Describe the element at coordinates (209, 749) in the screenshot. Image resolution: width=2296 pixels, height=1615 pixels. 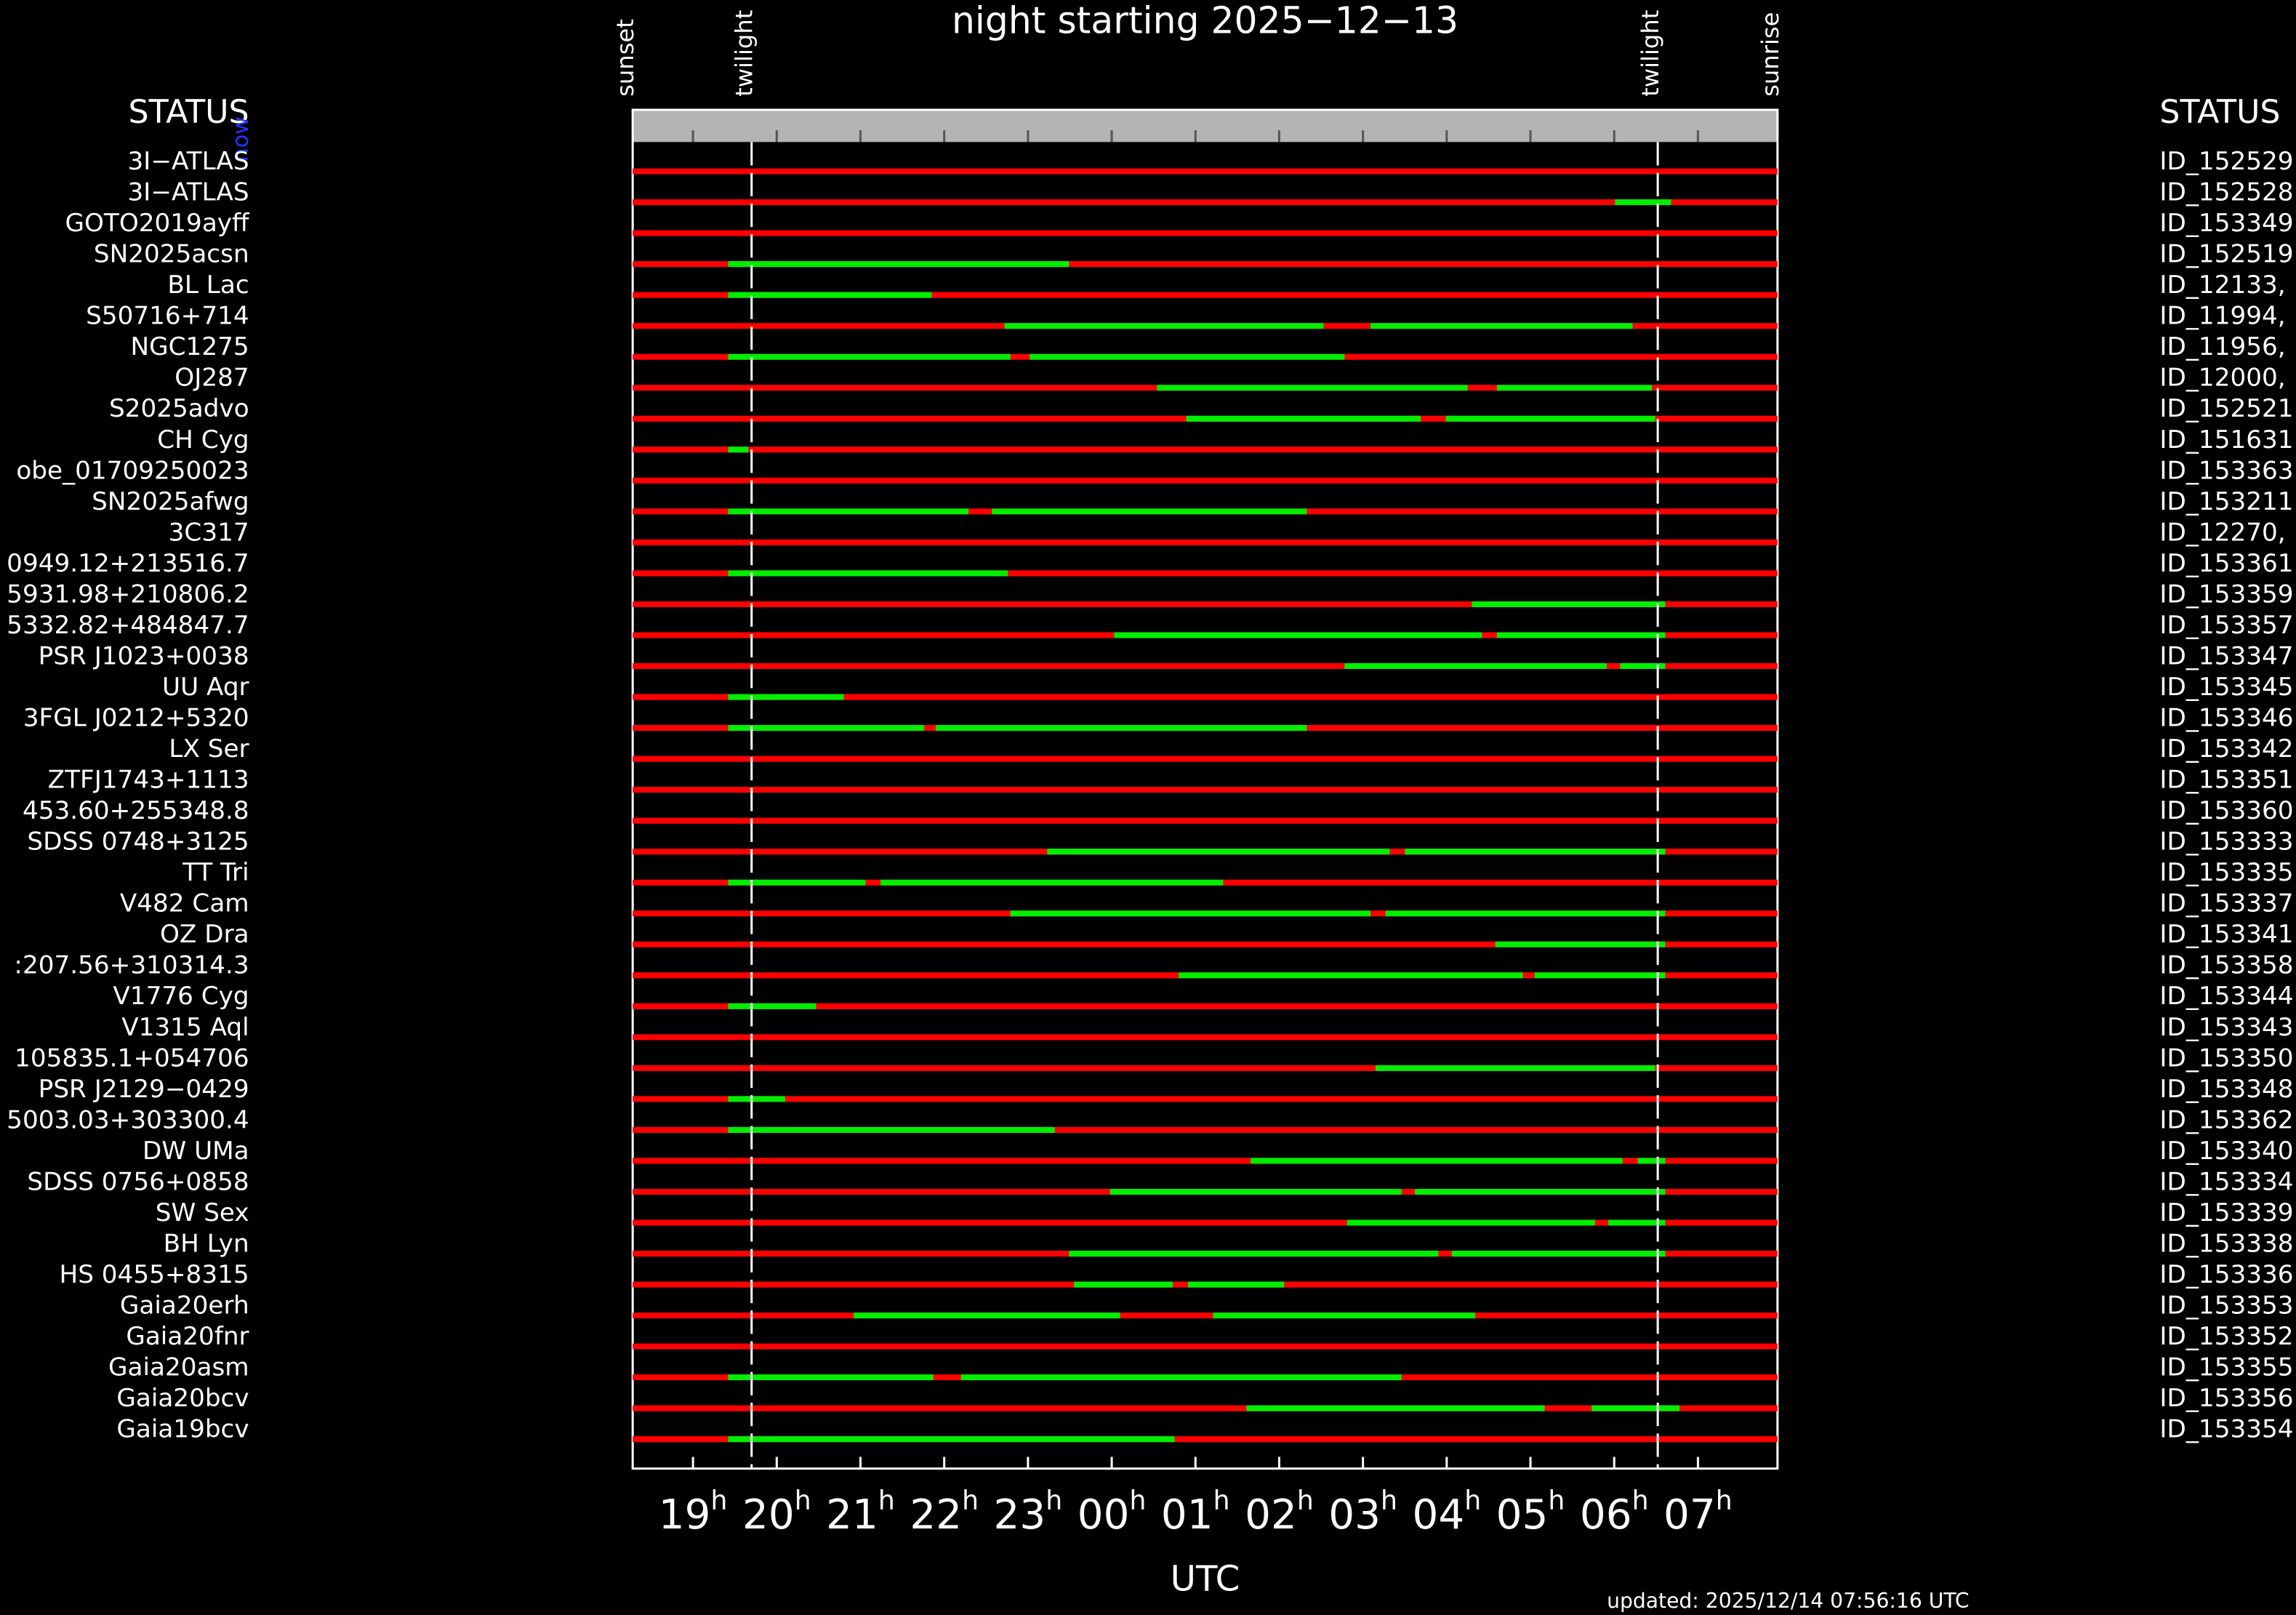
I see `target-name: LX Ser` at that location.